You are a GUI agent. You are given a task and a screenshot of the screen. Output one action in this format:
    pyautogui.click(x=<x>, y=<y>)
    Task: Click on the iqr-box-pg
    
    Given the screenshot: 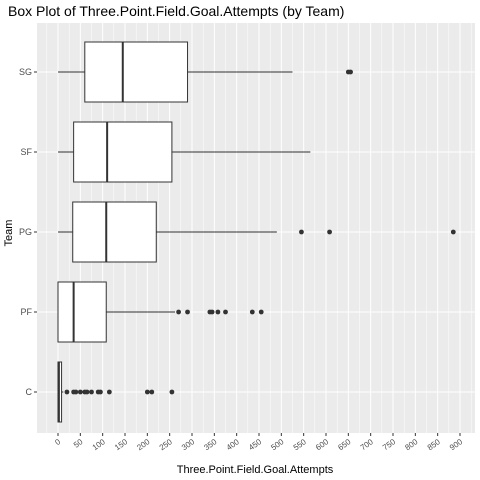 What is the action you would take?
    pyautogui.click(x=114, y=232)
    